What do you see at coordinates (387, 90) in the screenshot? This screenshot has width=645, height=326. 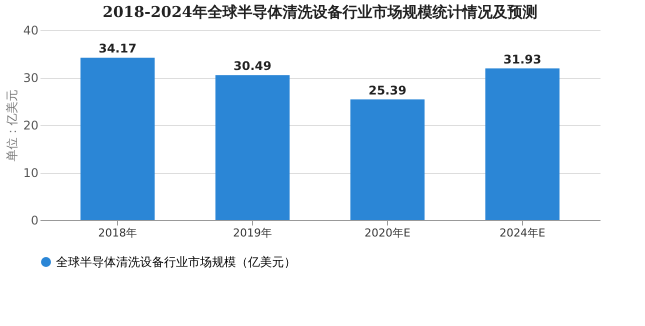 I see `data-label: 25.39` at bounding box center [387, 90].